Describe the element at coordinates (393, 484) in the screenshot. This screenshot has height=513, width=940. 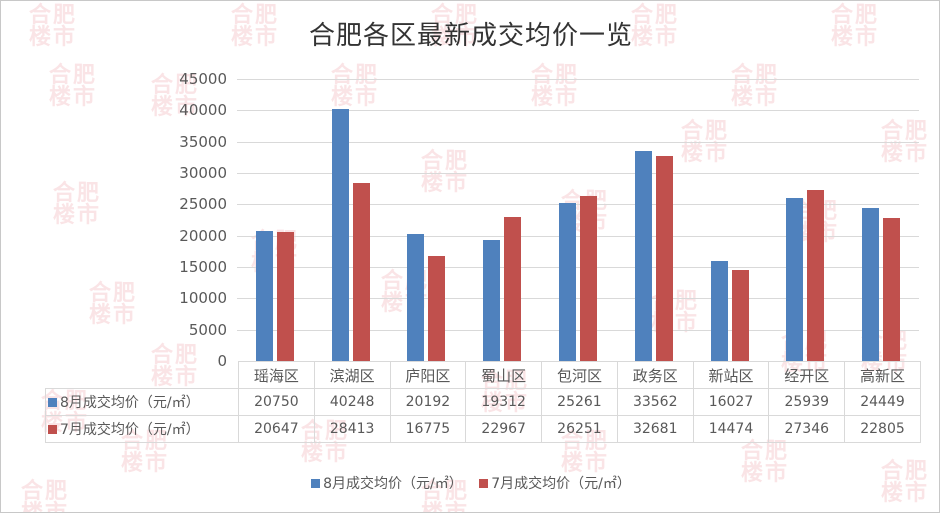
I see `legend-label: 8月成交均价（元/㎡）` at that location.